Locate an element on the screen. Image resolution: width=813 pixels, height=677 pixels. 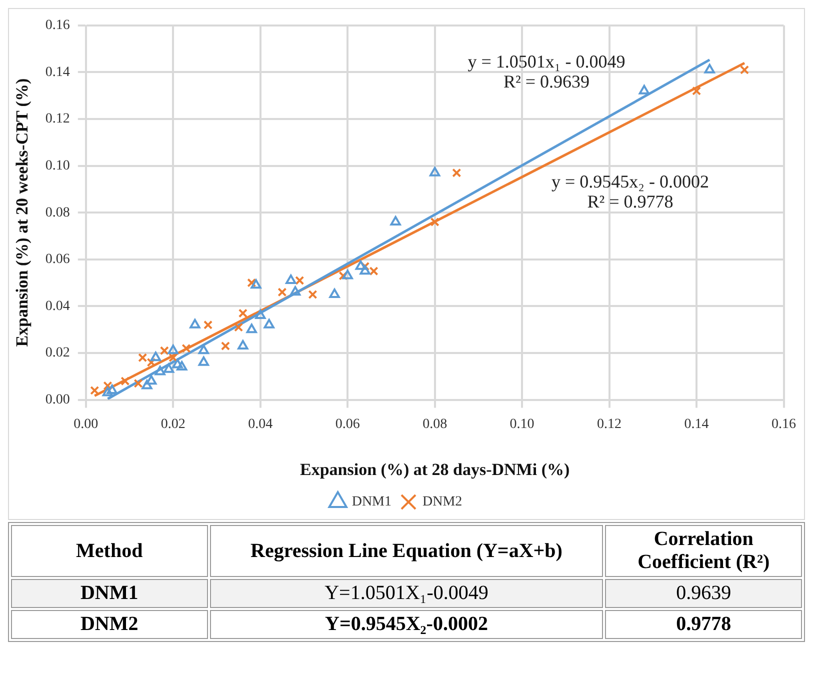
y-tick-label: 0.10 is located at coordinates (57, 166).